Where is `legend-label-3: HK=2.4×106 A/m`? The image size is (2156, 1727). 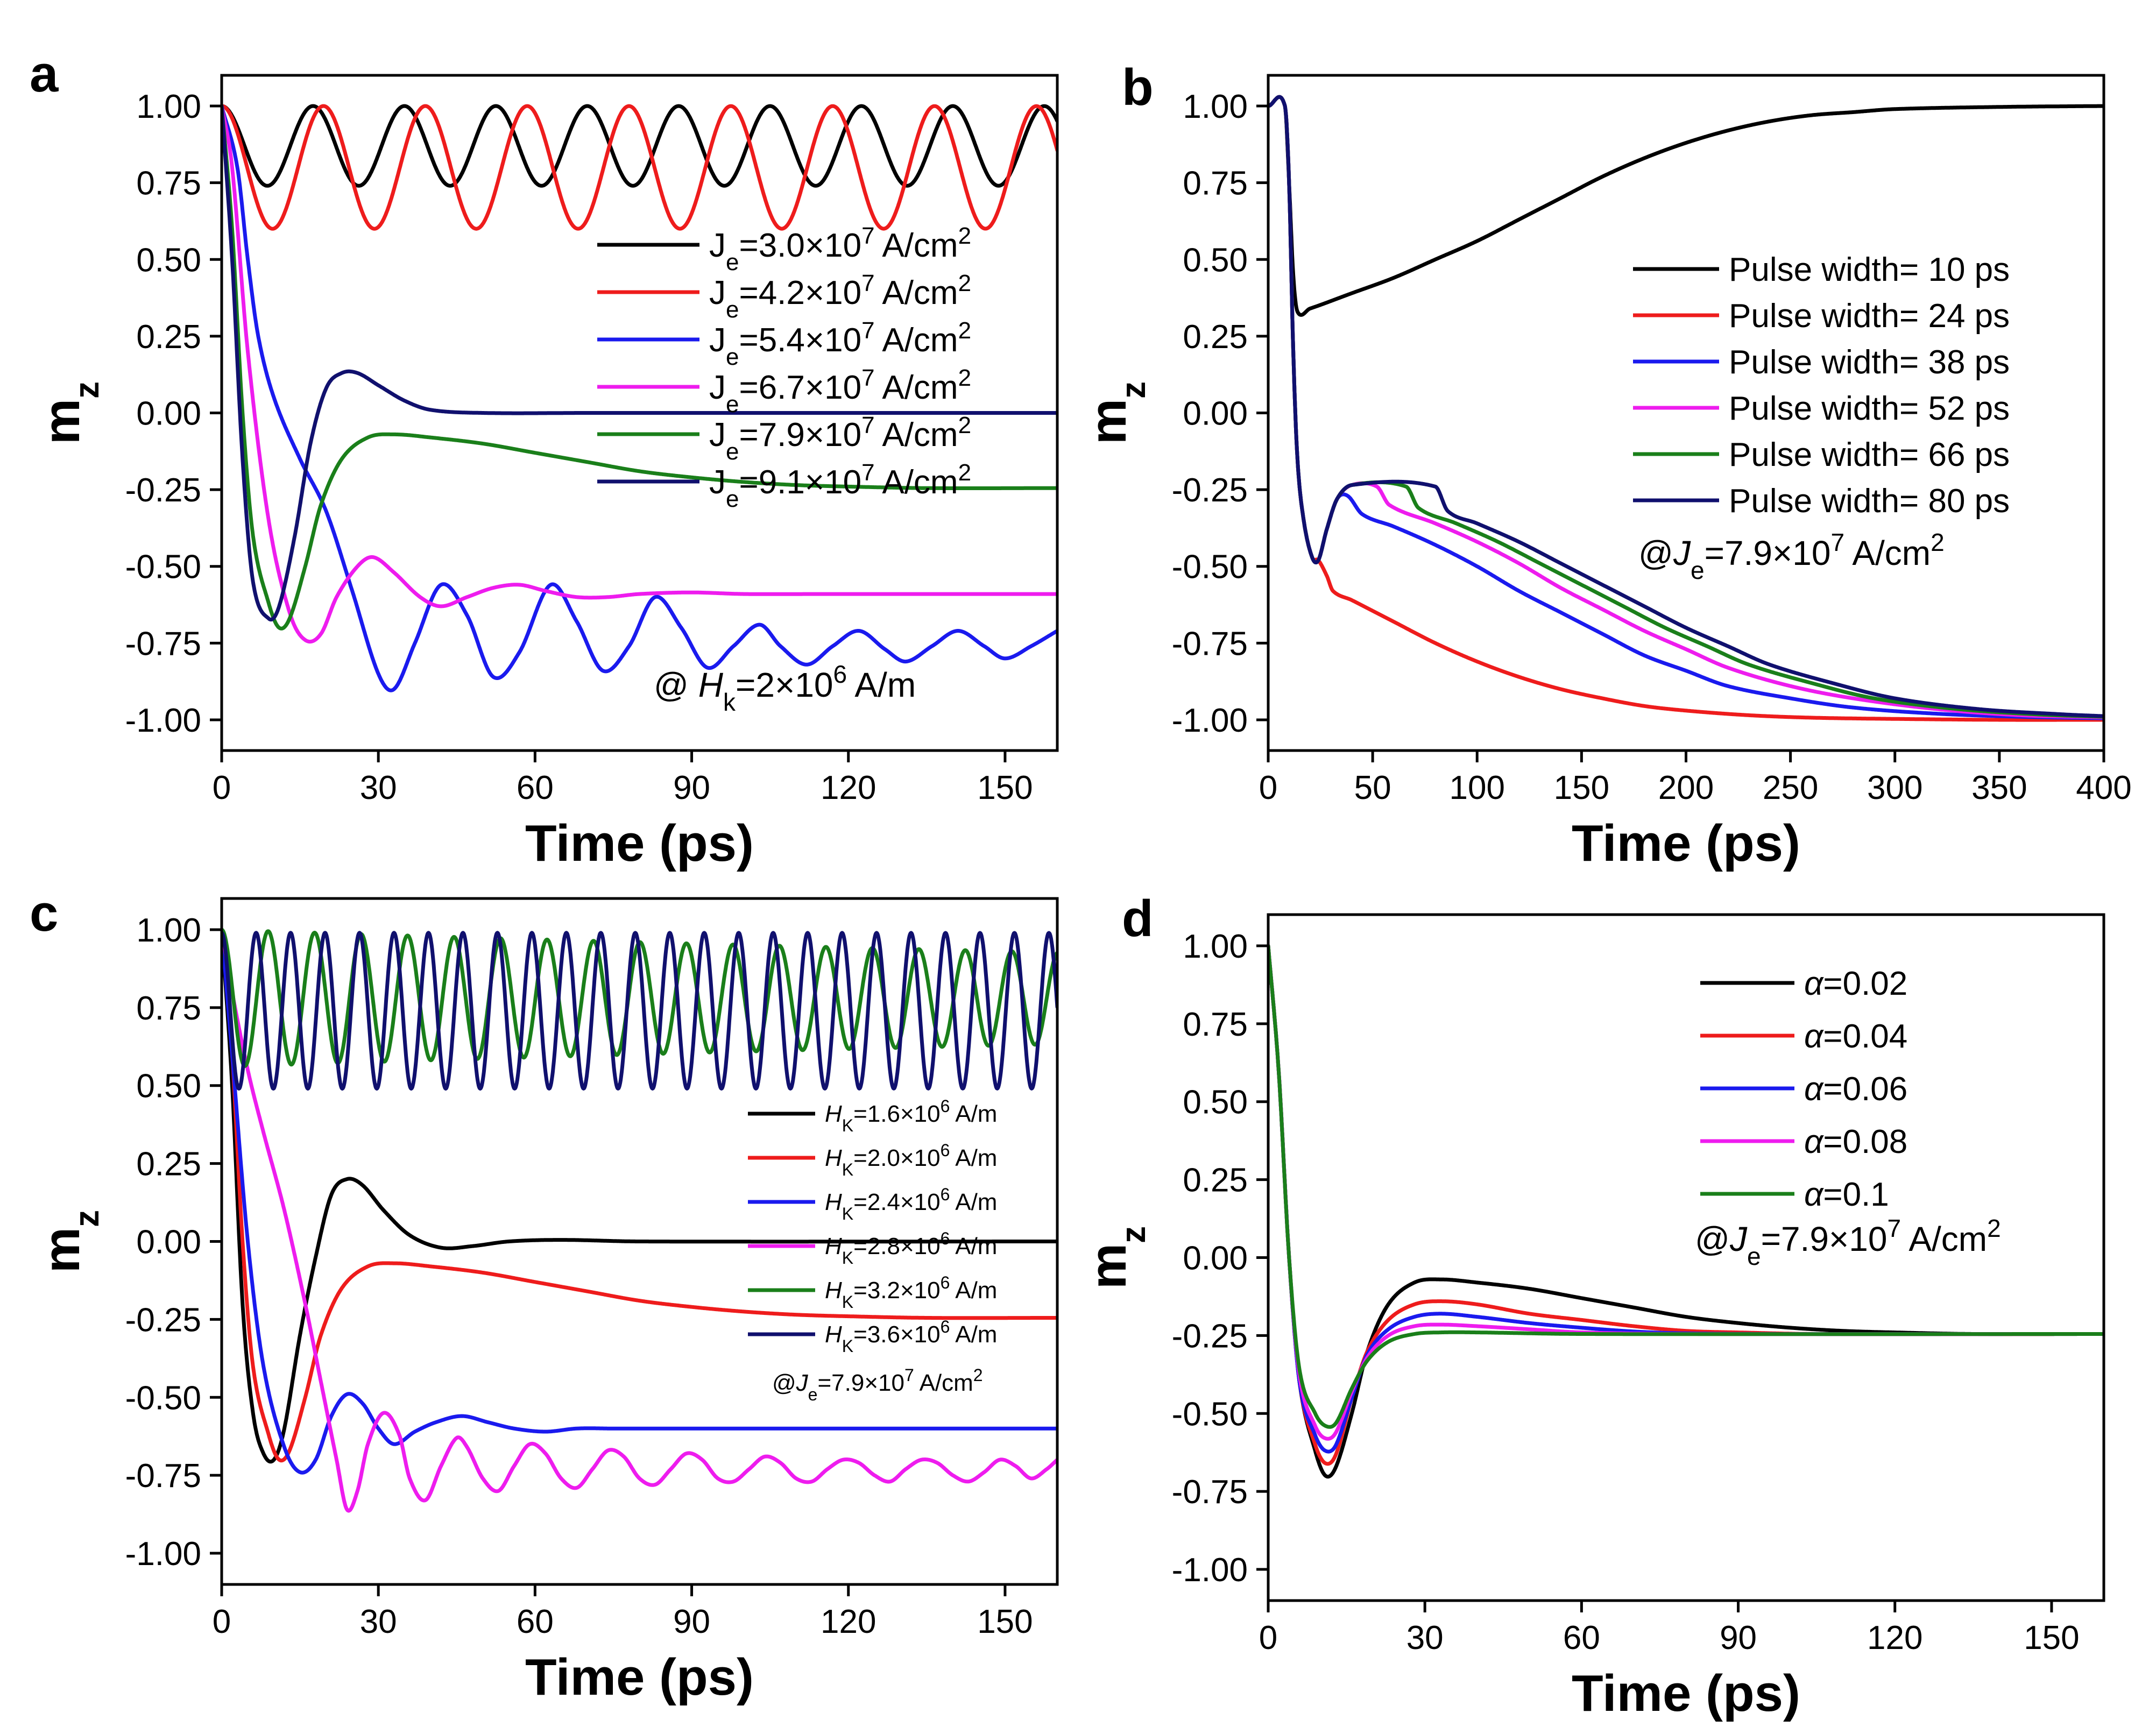
legend-label-3: HK=2.4×106 A/m is located at coordinates (911, 1204).